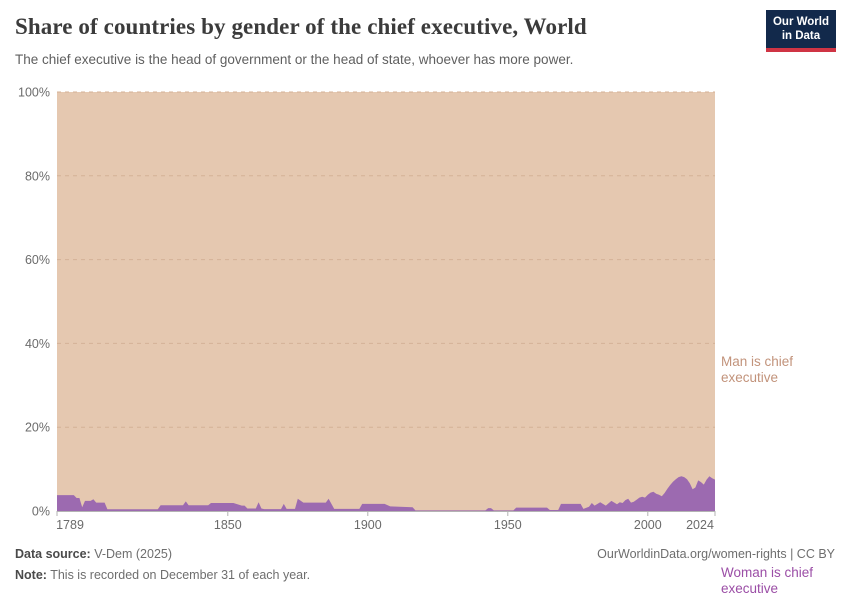 Image resolution: width=850 pixels, height=600 pixels. Describe the element at coordinates (37, 260) in the screenshot. I see `y-tick-label-60: 60%` at that location.